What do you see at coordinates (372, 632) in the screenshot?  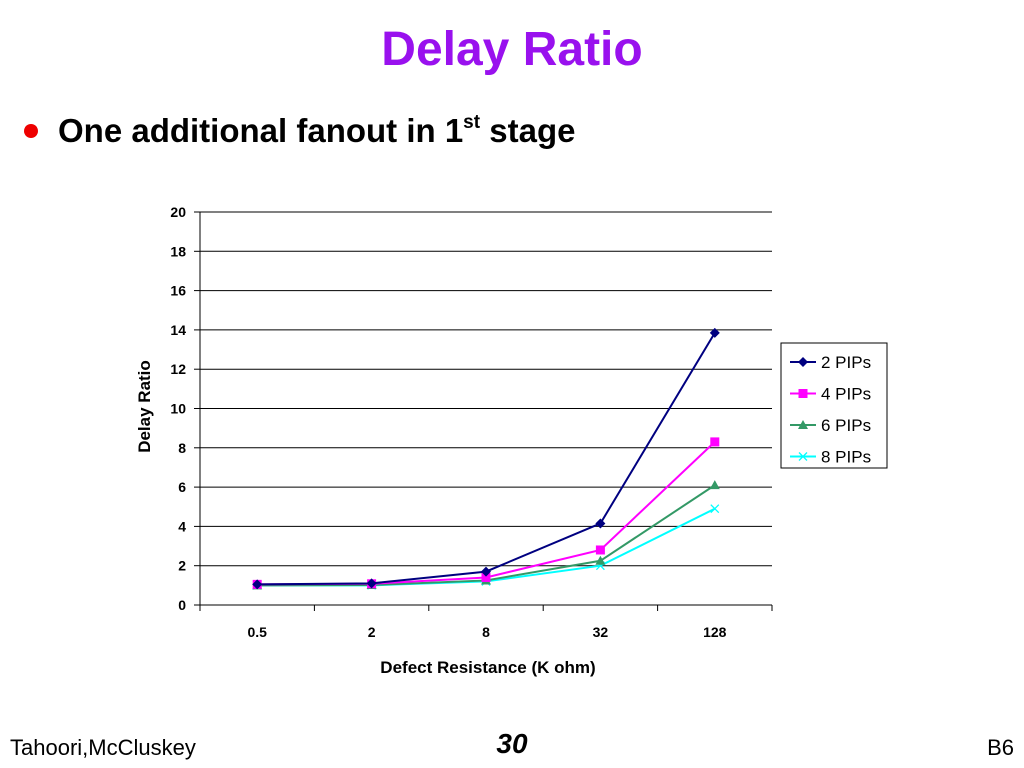 I see `x-tick-label: 2` at bounding box center [372, 632].